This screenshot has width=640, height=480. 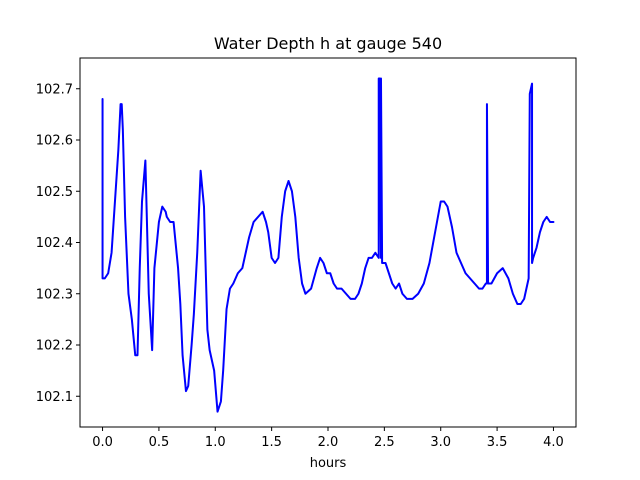 I want to click on y-tick-label: 102.5, so click(x=54, y=192).